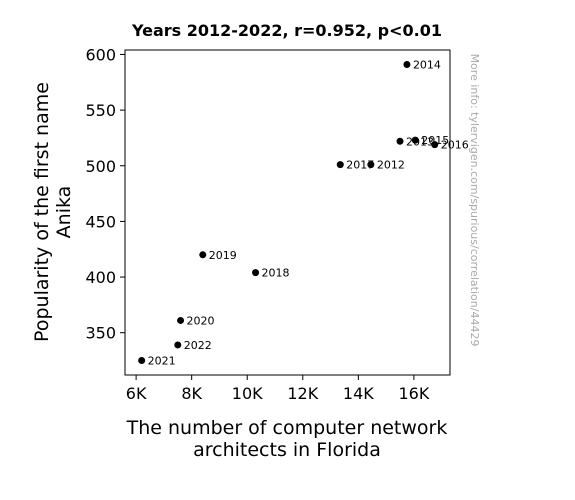 The height and width of the screenshot is (500, 575). Describe the element at coordinates (100, 277) in the screenshot. I see `y-tick-label: 400` at that location.